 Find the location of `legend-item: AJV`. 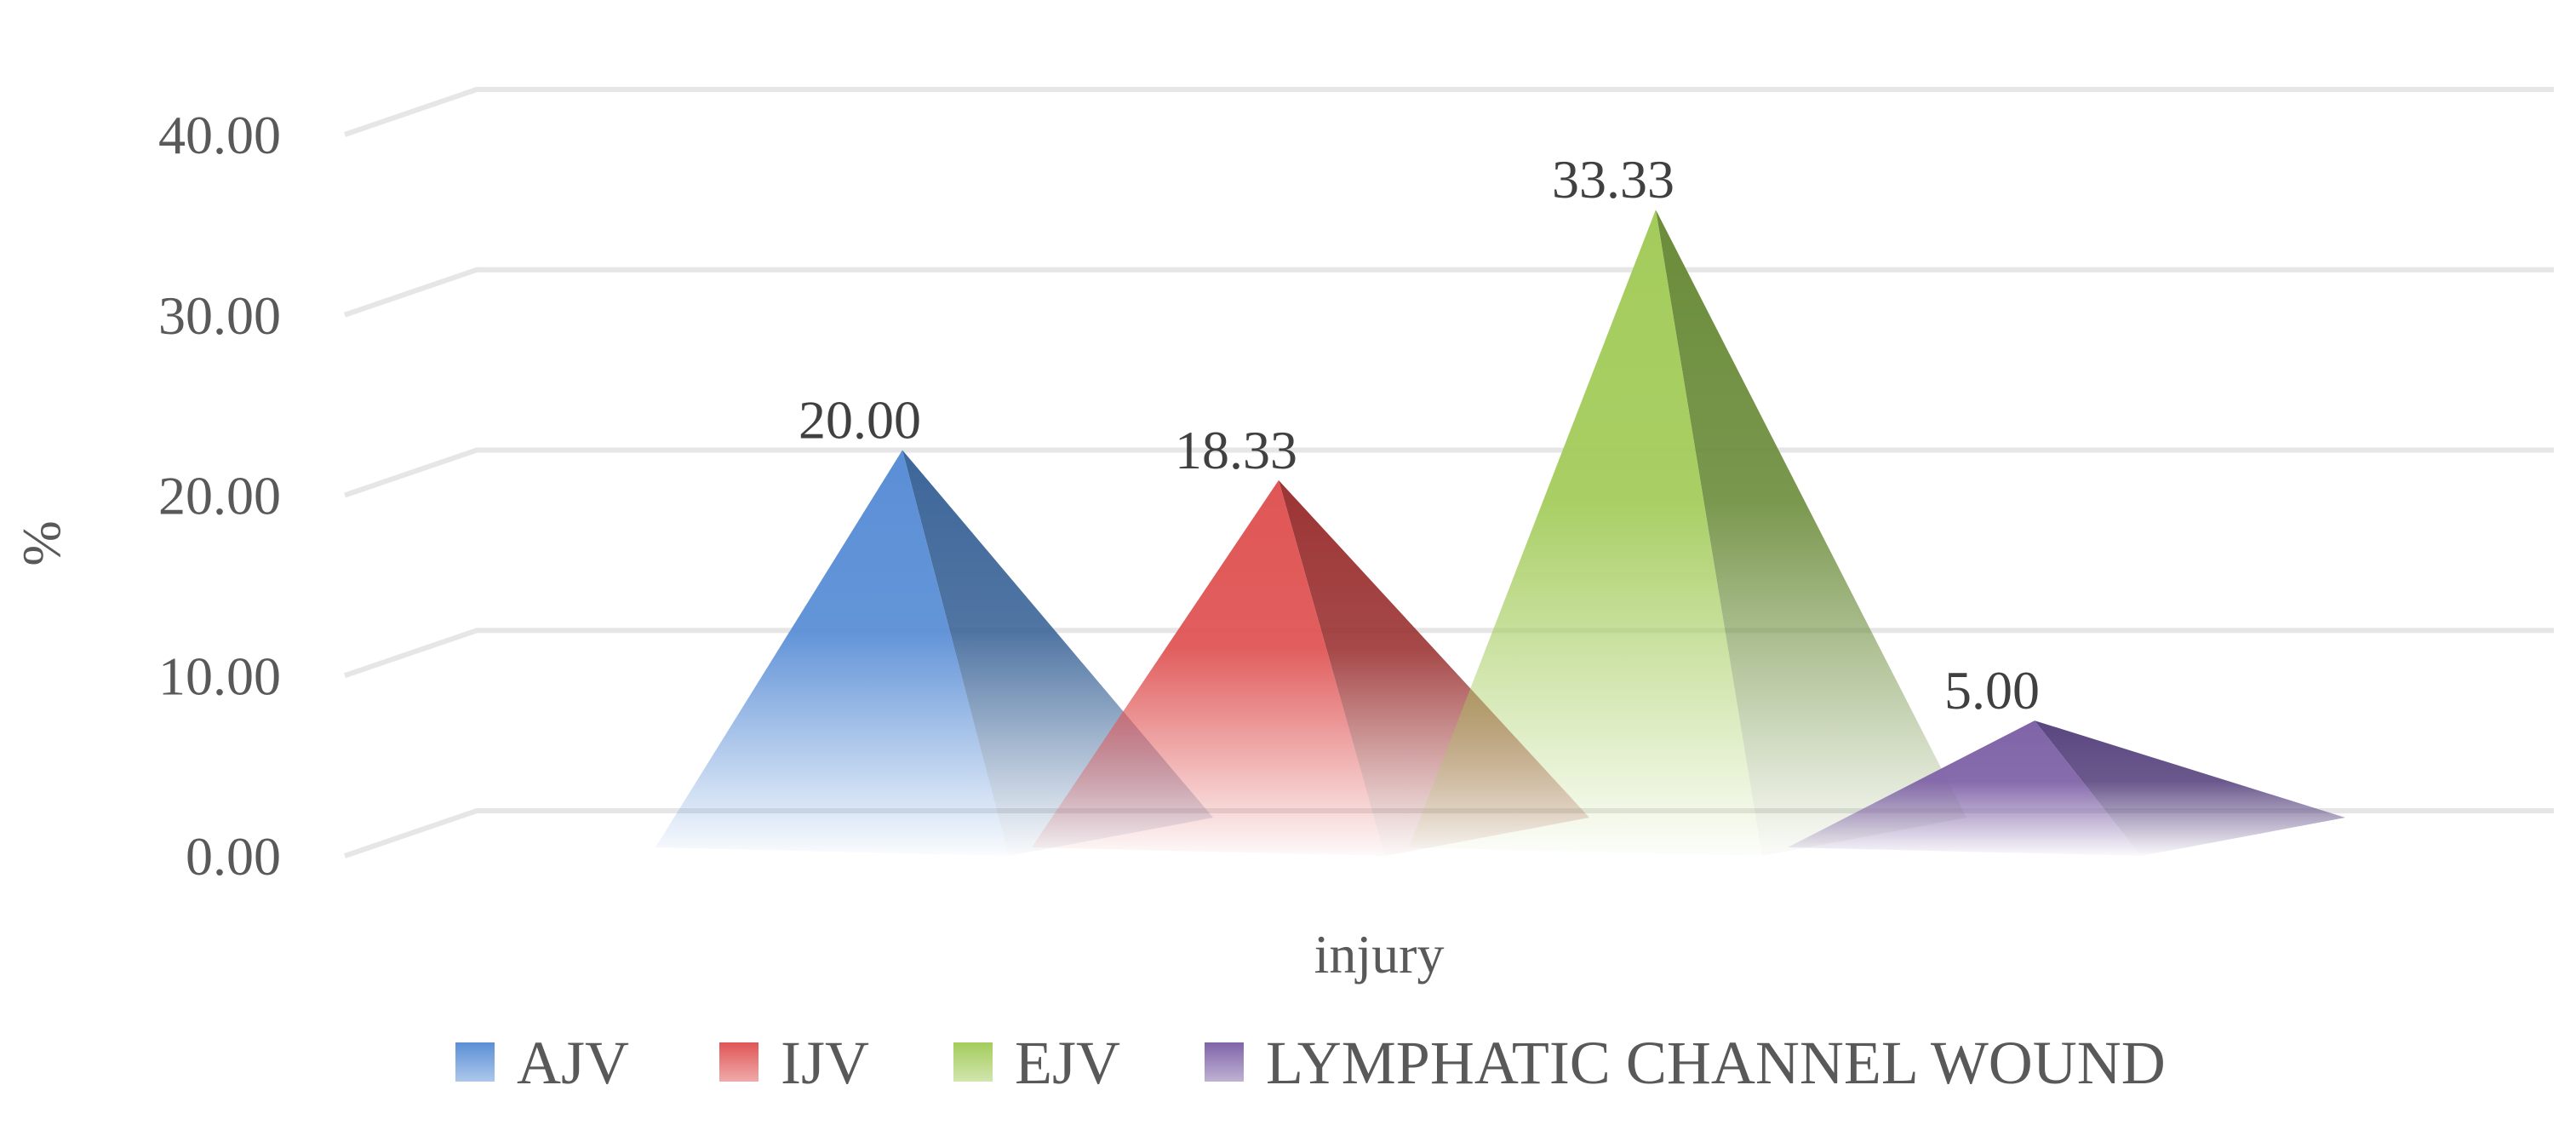

legend-item: AJV is located at coordinates (542, 1063).